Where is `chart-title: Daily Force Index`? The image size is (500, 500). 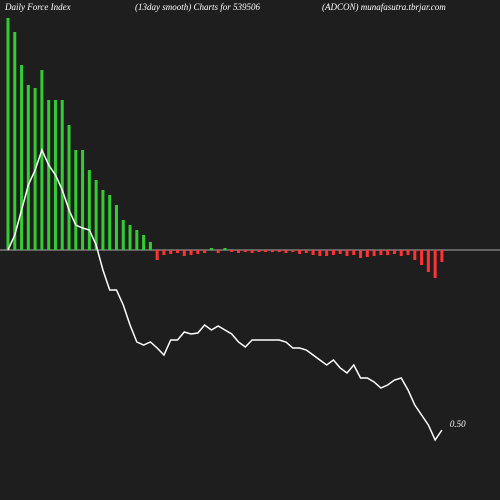
chart-title: Daily Force Index is located at coordinates (37, 7).